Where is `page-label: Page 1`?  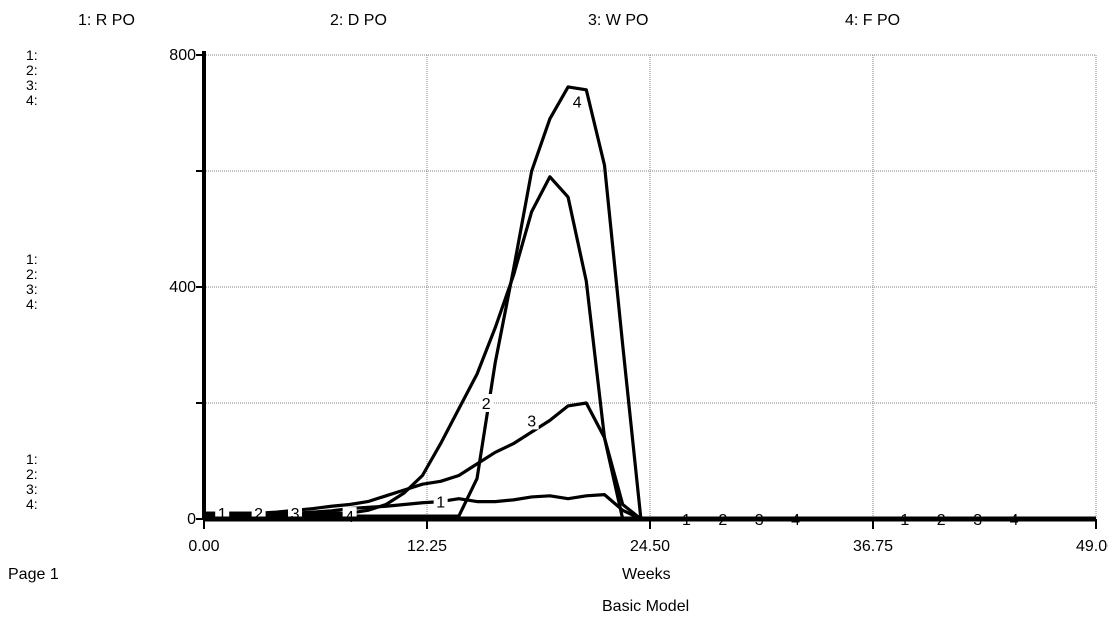 page-label: Page 1 is located at coordinates (33, 574).